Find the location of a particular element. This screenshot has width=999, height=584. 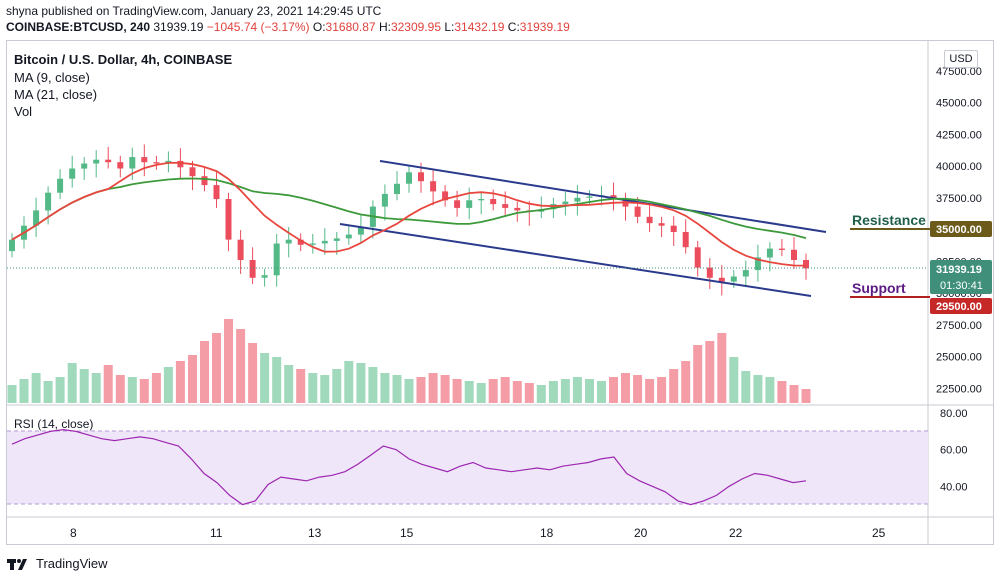

rsi-line is located at coordinates (409, 467).